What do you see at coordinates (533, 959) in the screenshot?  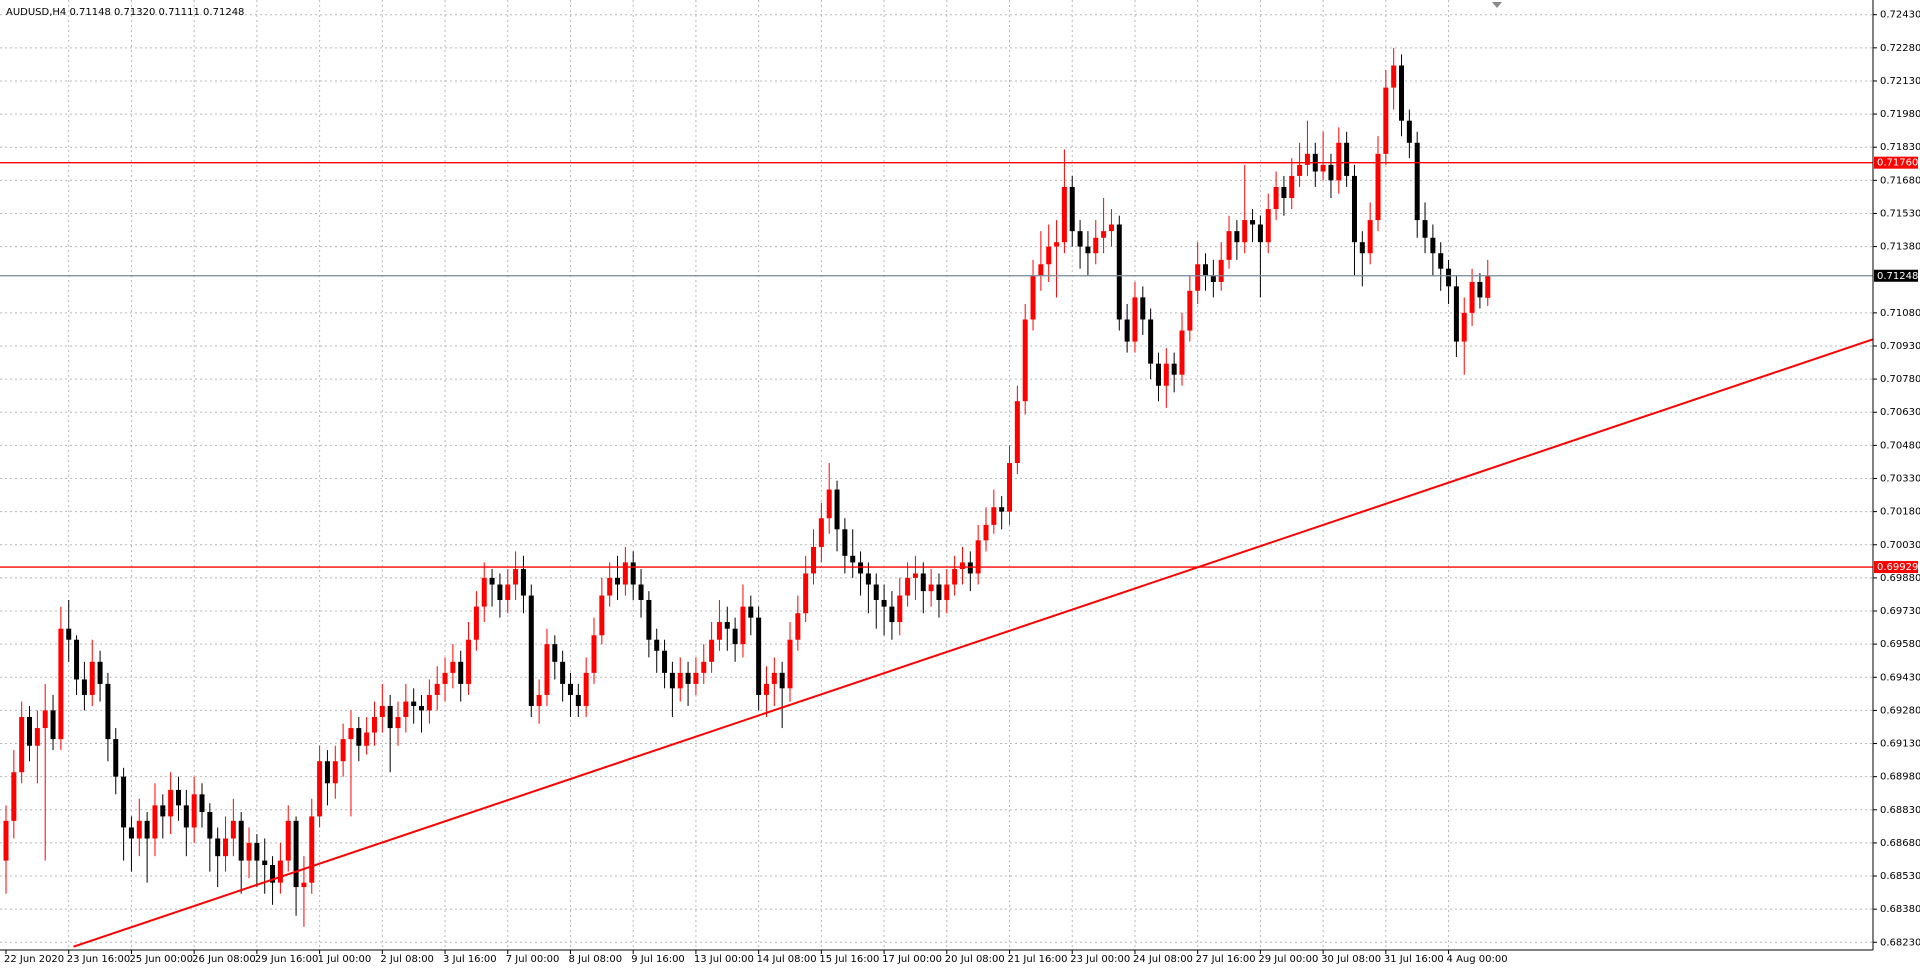 I see `x-tick-label: 7 Jul 00:00` at bounding box center [533, 959].